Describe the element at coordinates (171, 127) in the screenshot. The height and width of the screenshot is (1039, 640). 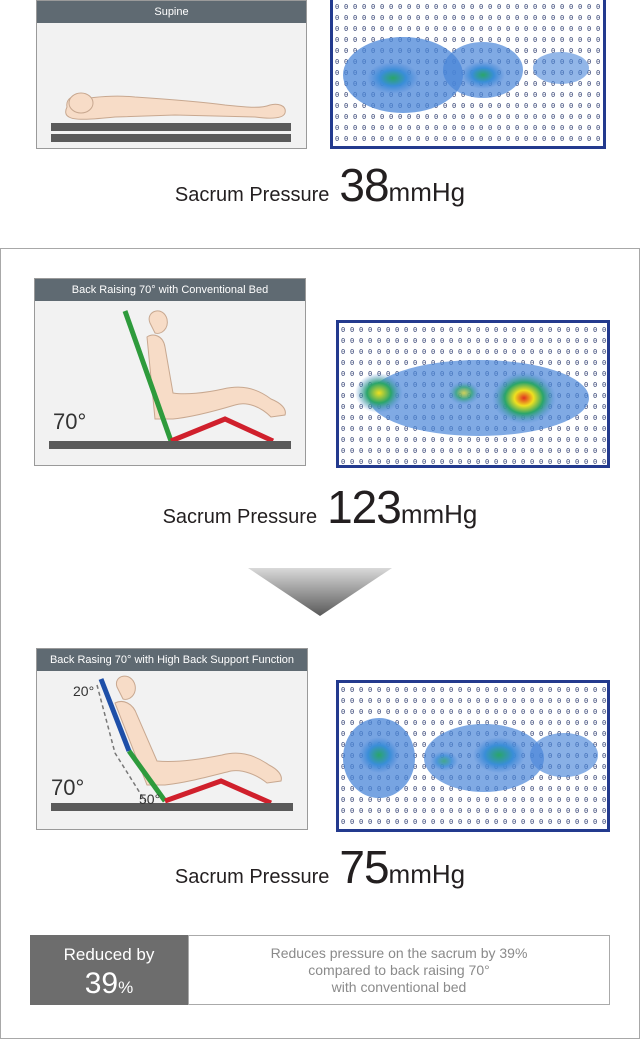
I see `supine-mattress-top` at that location.